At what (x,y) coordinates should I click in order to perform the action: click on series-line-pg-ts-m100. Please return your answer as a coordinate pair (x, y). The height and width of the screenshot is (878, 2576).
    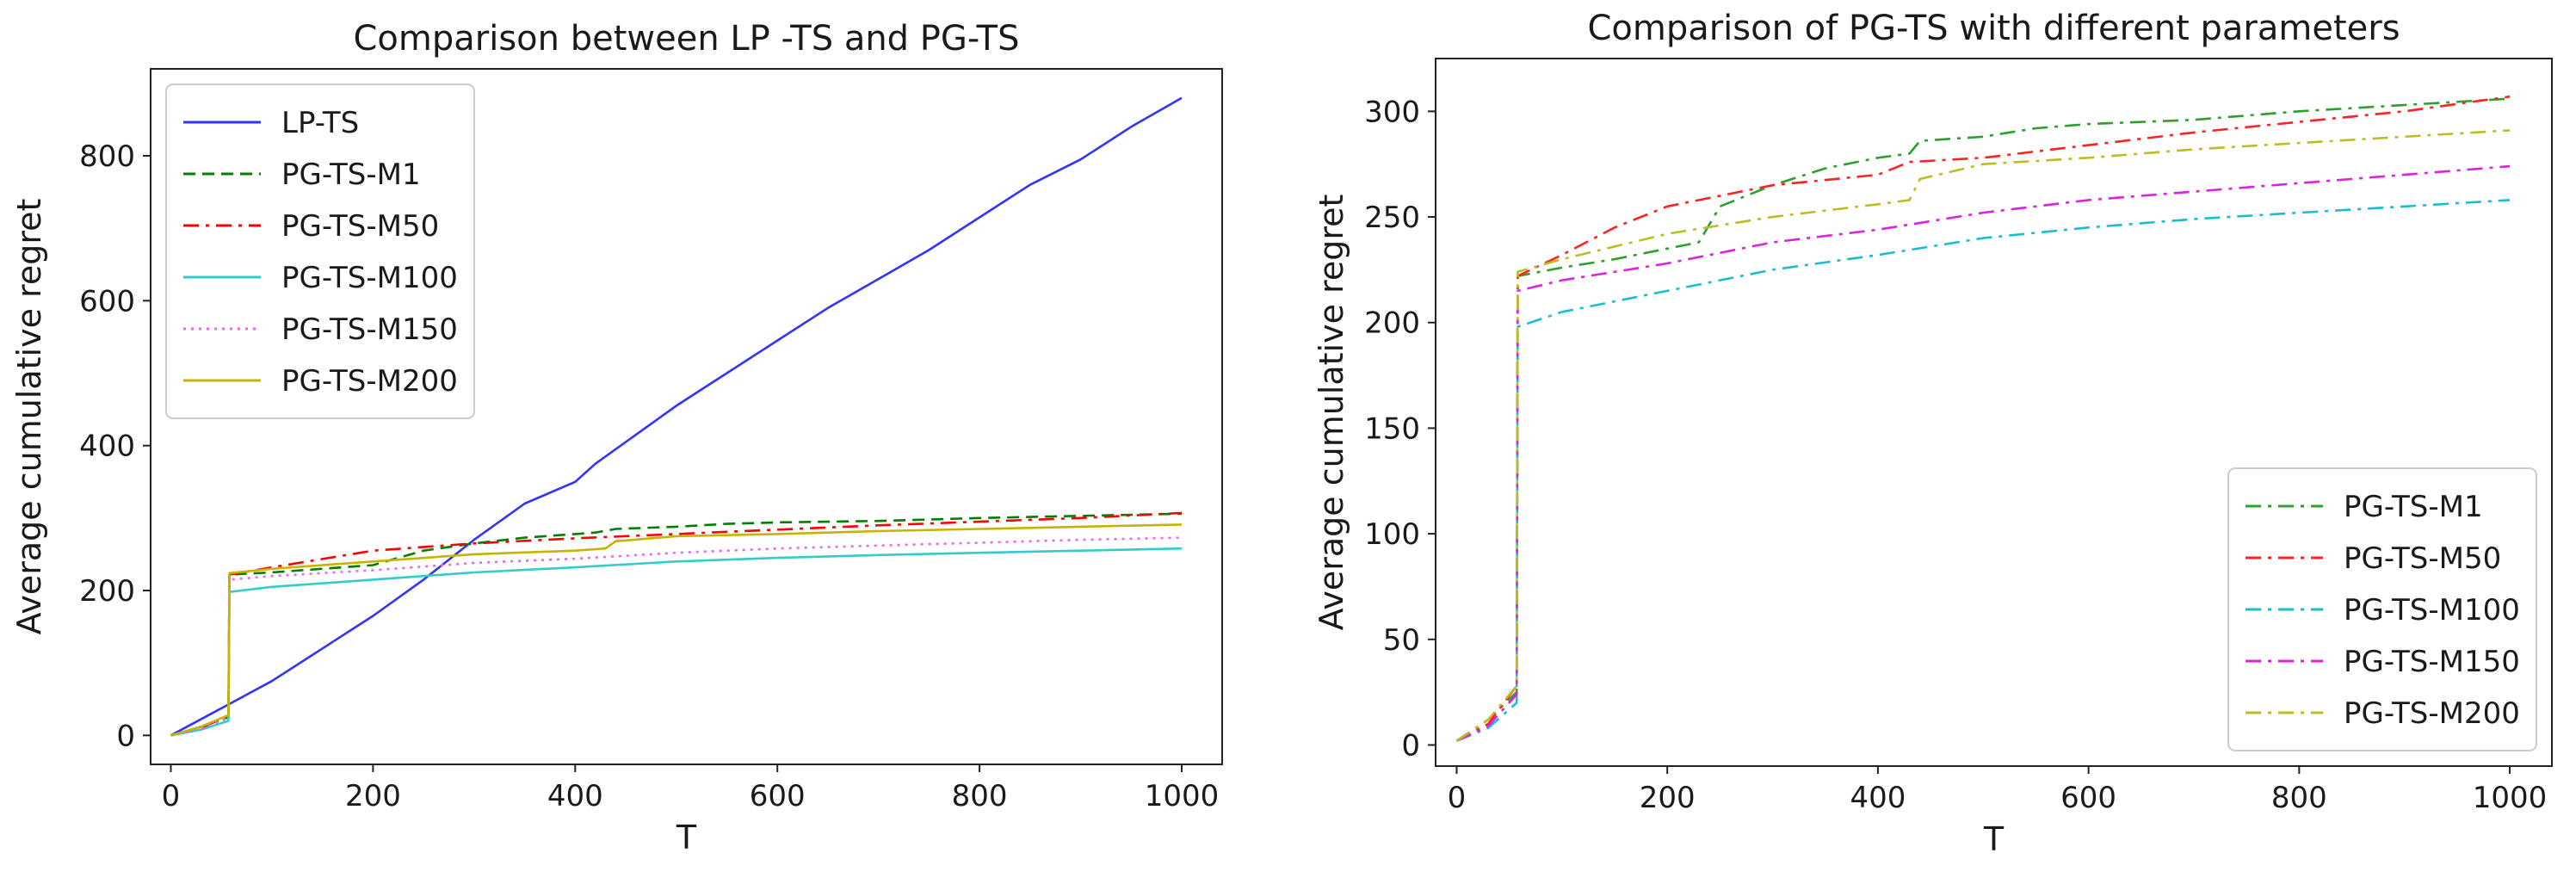
    Looking at the image, I should click on (676, 642).